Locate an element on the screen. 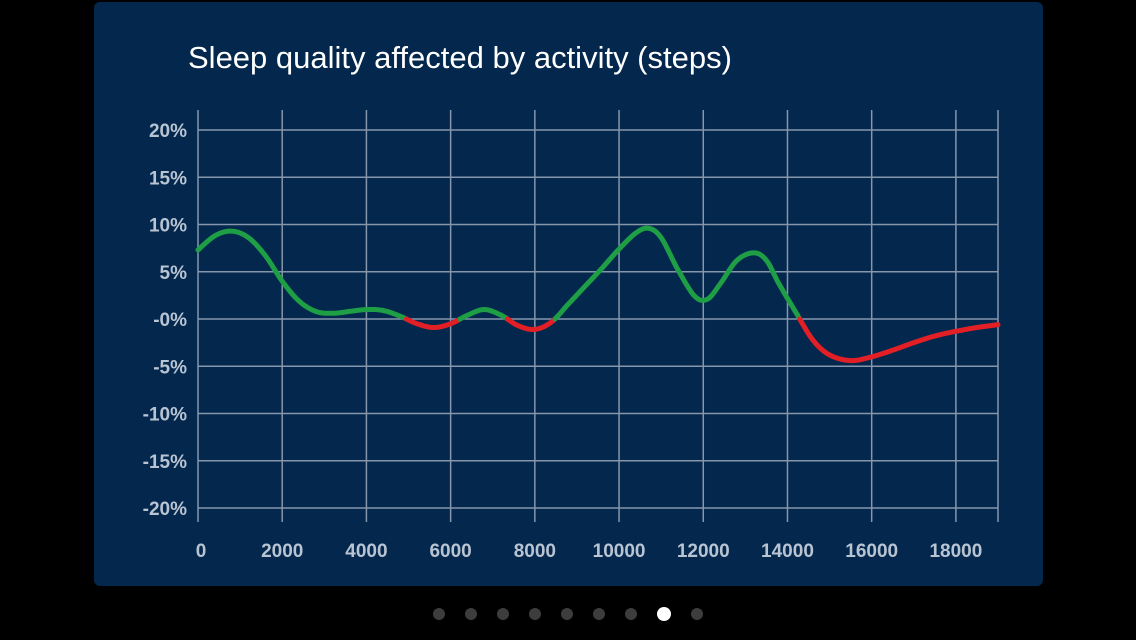 Image resolution: width=1136 pixels, height=640 pixels. x-tick-label: 6000 is located at coordinates (450, 551).